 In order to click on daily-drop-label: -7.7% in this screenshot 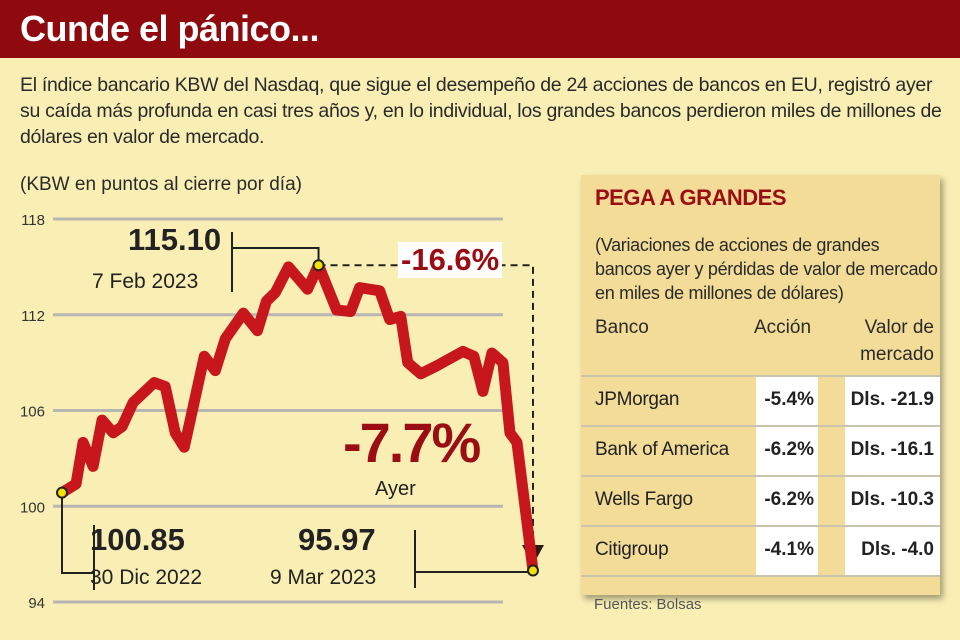, I will do `click(412, 442)`.